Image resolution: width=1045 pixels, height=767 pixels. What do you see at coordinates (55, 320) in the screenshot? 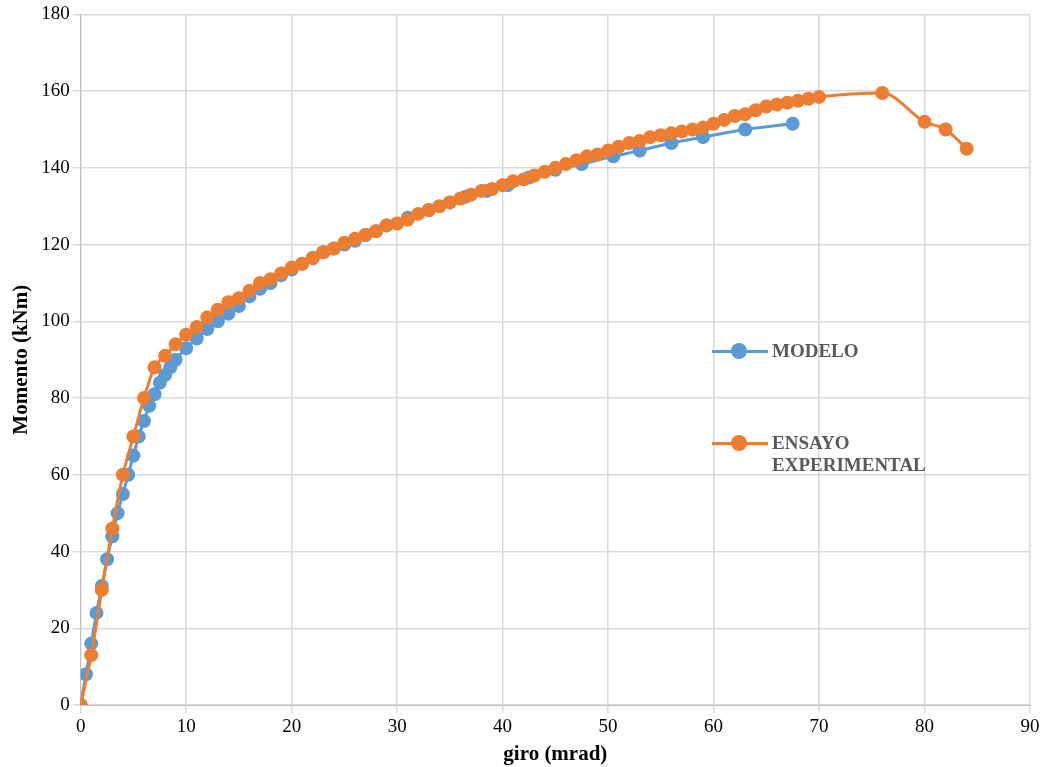
I see `y-tick-label: 100` at bounding box center [55, 320].